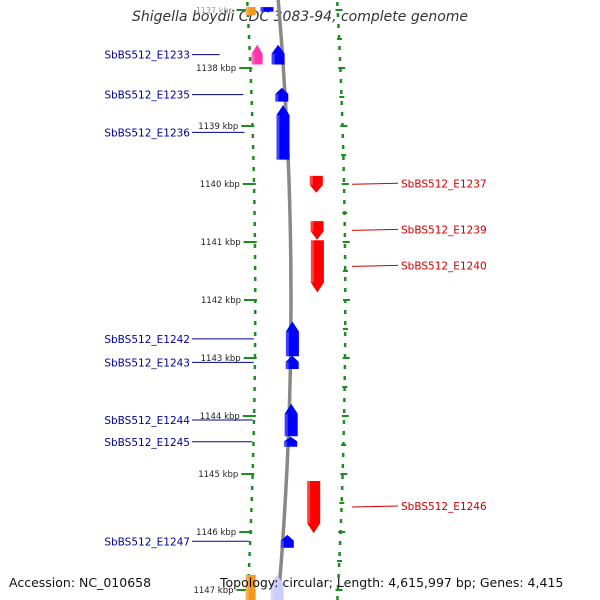  What do you see at coordinates (215, 10) in the screenshot?
I see `tick-label: 1137 kbp` at bounding box center [215, 10].